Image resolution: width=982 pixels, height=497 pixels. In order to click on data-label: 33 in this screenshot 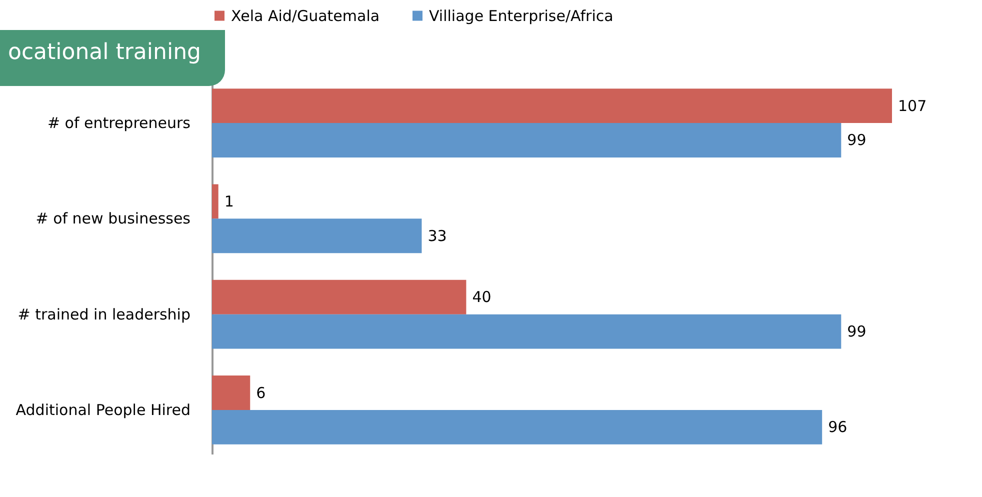, I will do `click(437, 235)`.